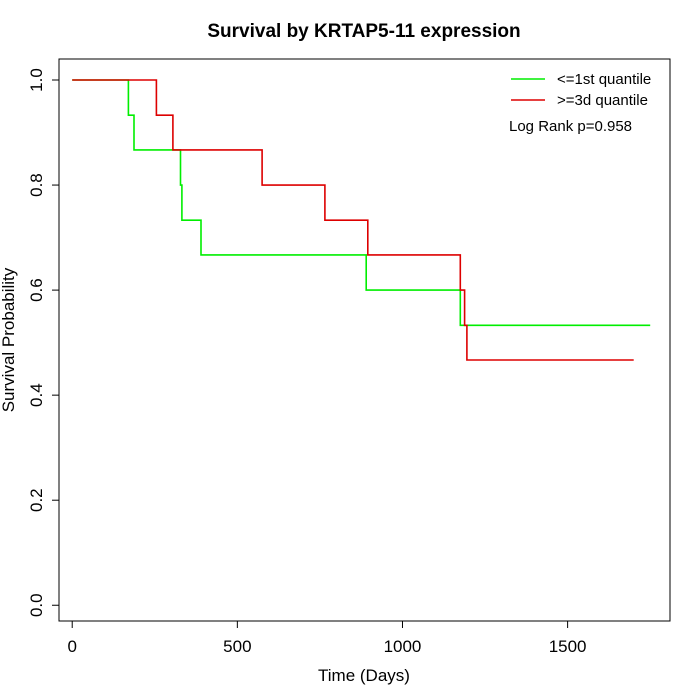 This screenshot has width=700, height=700. What do you see at coordinates (581, 90) in the screenshot?
I see `legend: <=1st quantile >=3d quantile` at bounding box center [581, 90].